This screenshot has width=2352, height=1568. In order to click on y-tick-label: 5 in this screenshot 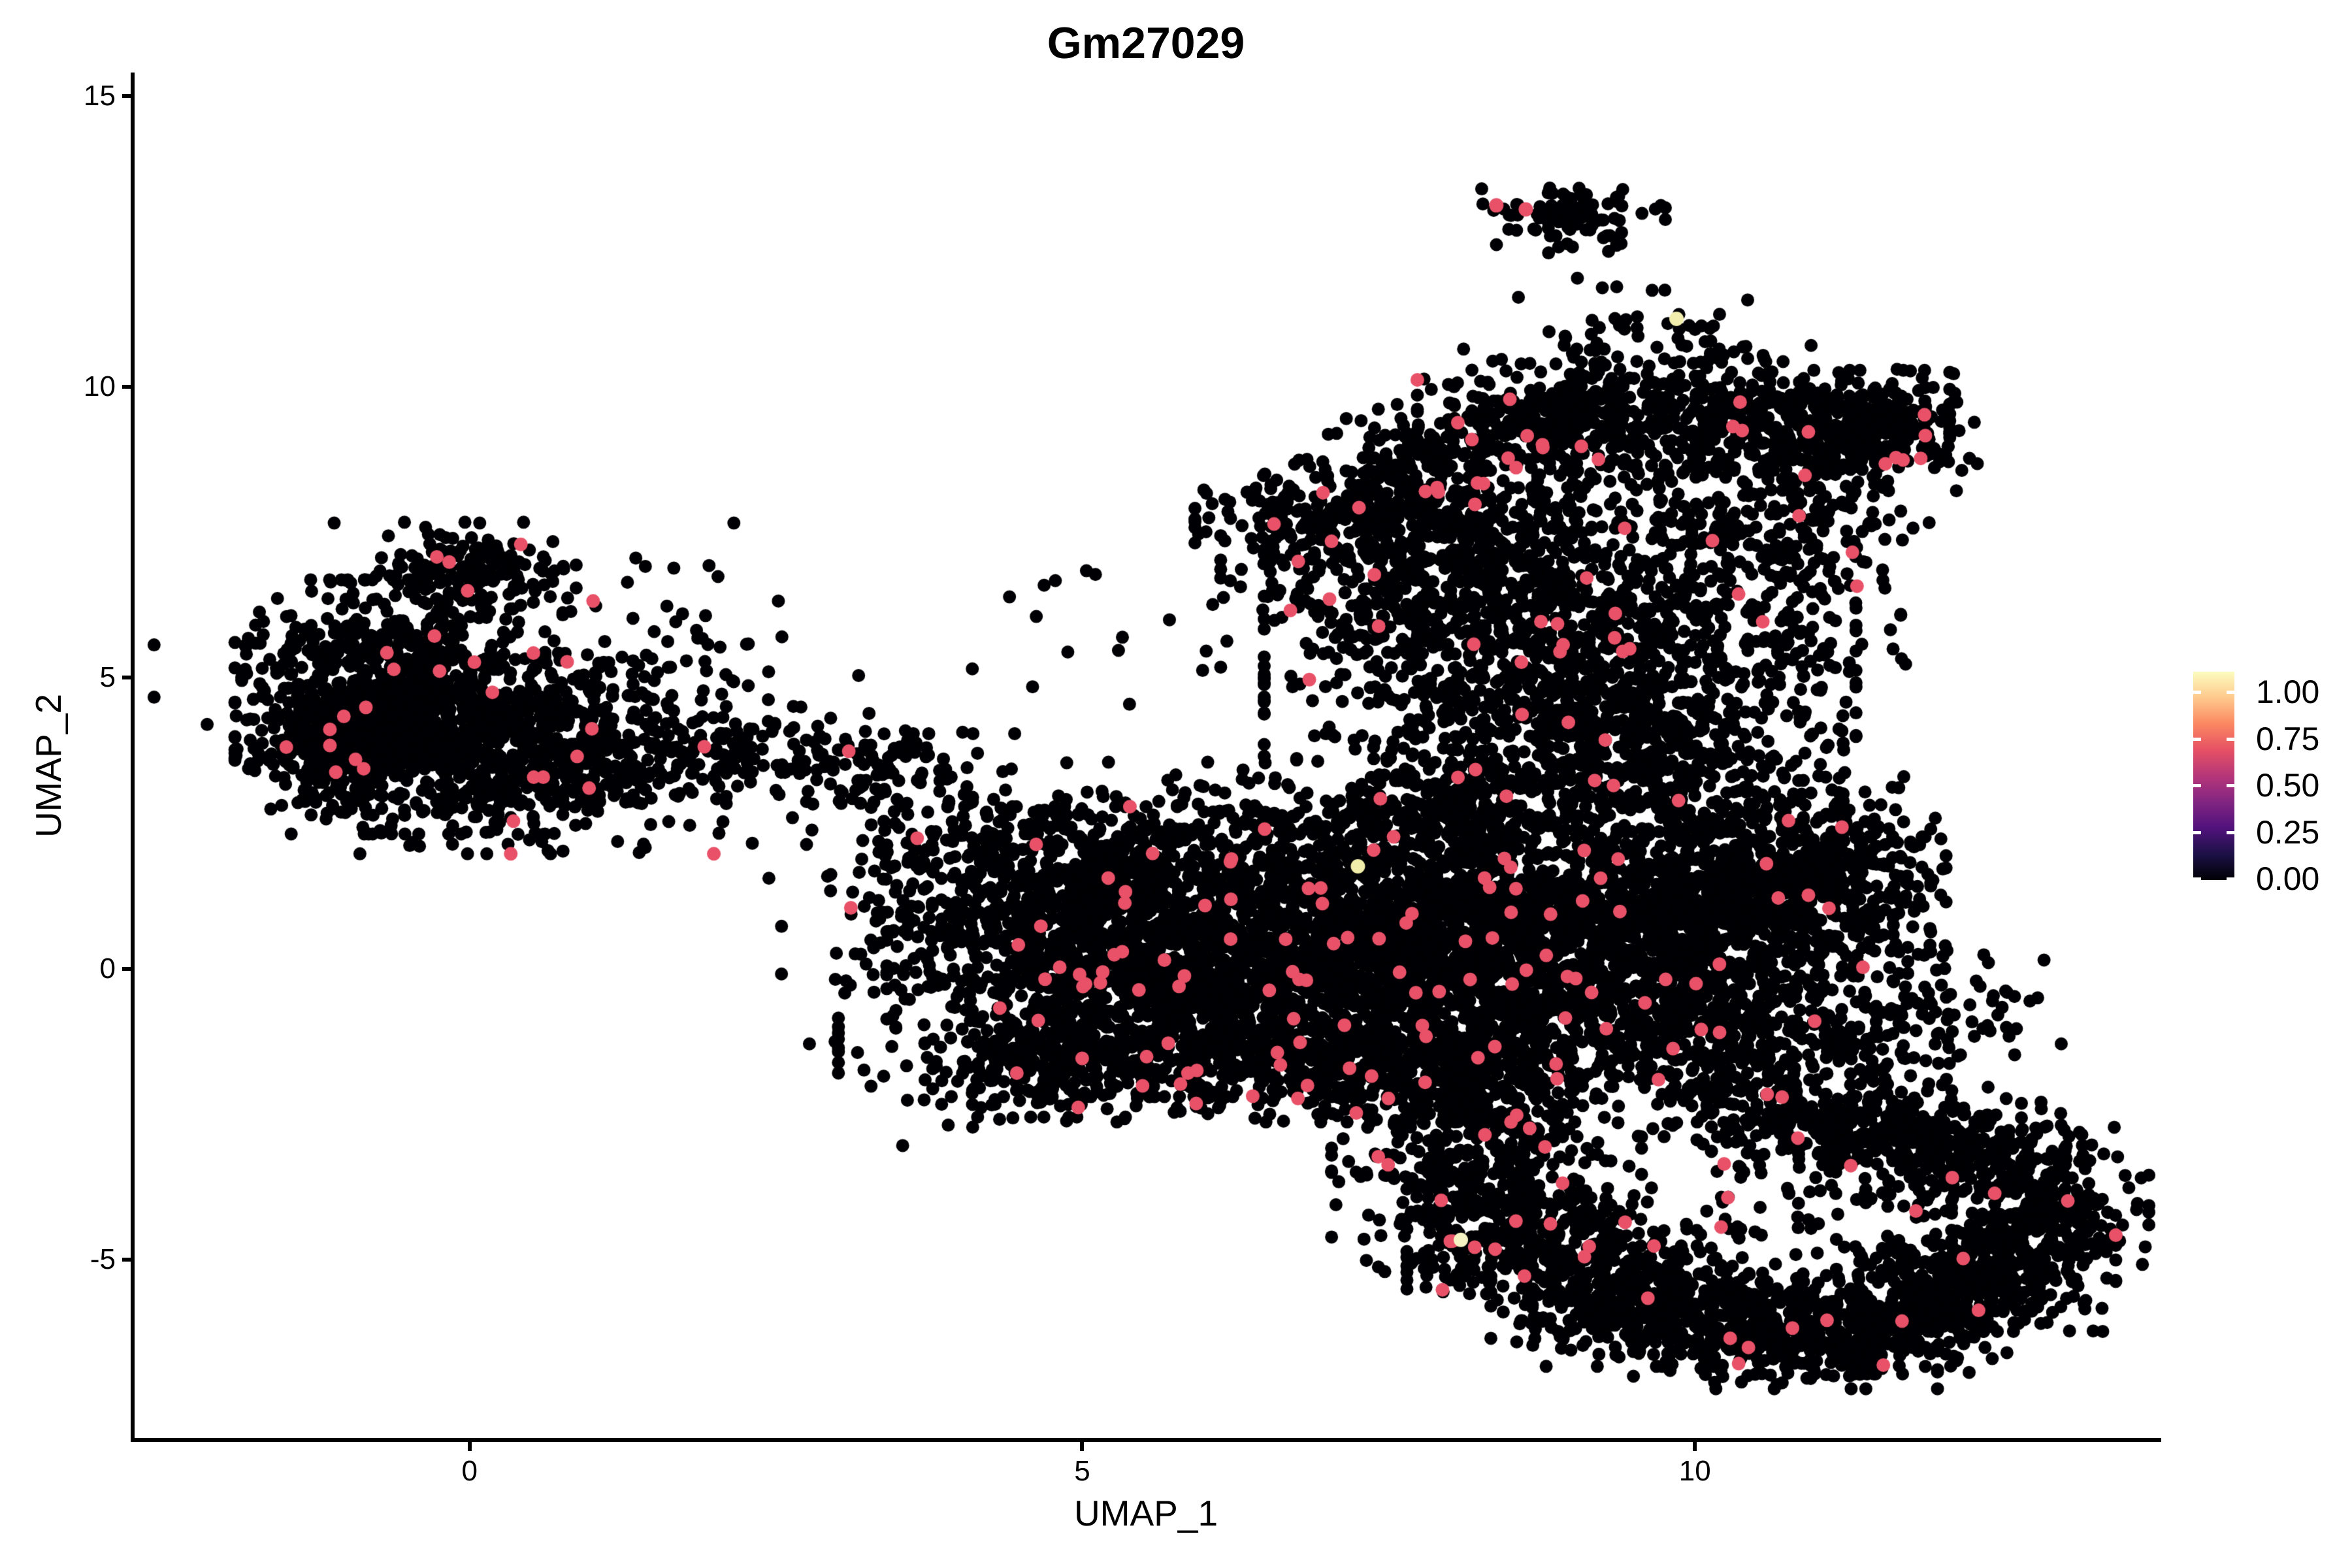, I will do `click(107, 677)`.